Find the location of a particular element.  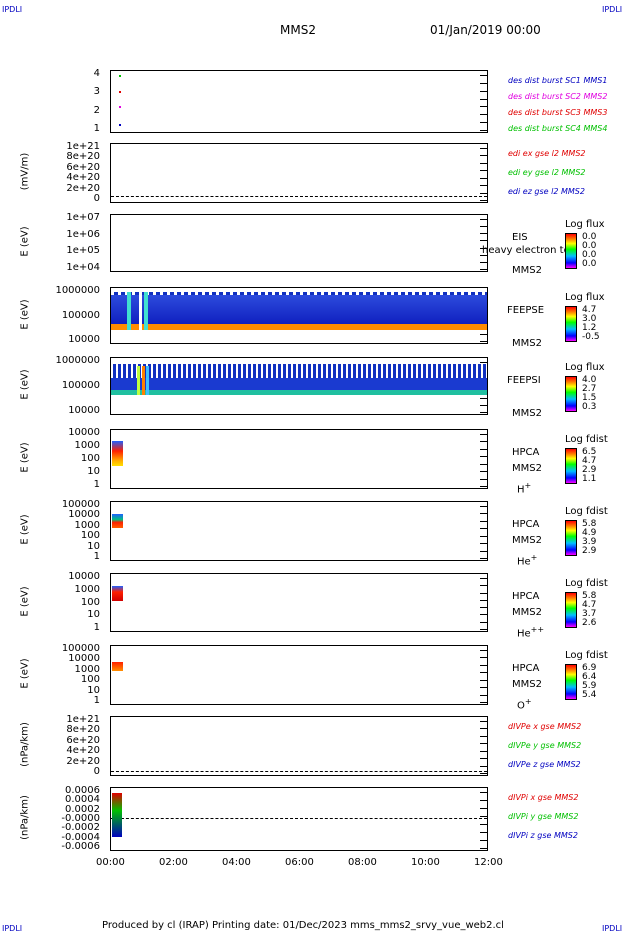

p11-ytick-label: 0.0004 is located at coordinates (82, 800).